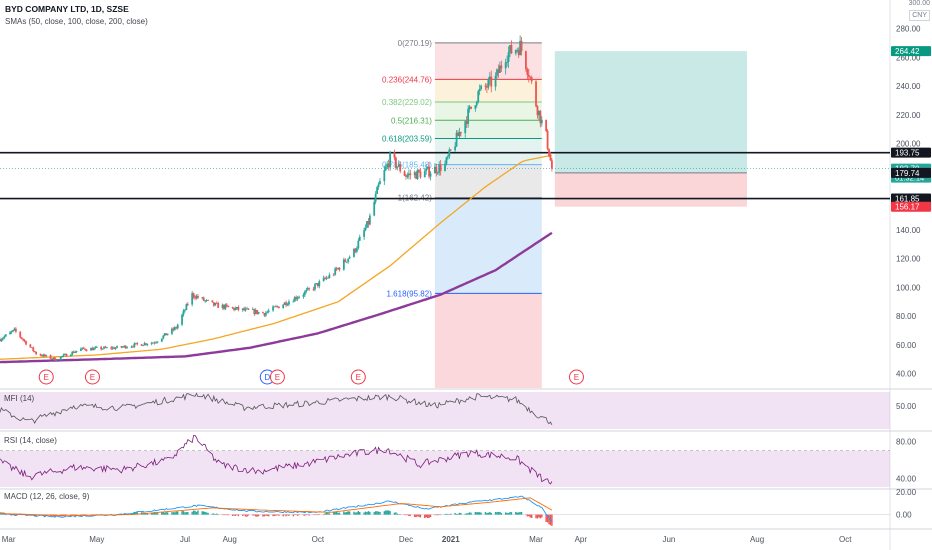  Describe the element at coordinates (358, 377) in the screenshot. I see `event-marker-label: E` at that location.